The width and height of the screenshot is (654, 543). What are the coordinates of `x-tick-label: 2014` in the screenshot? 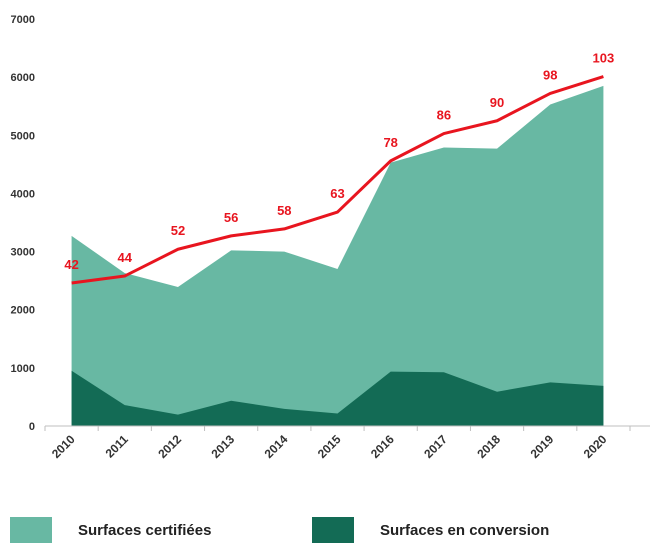 It's located at (276, 446).